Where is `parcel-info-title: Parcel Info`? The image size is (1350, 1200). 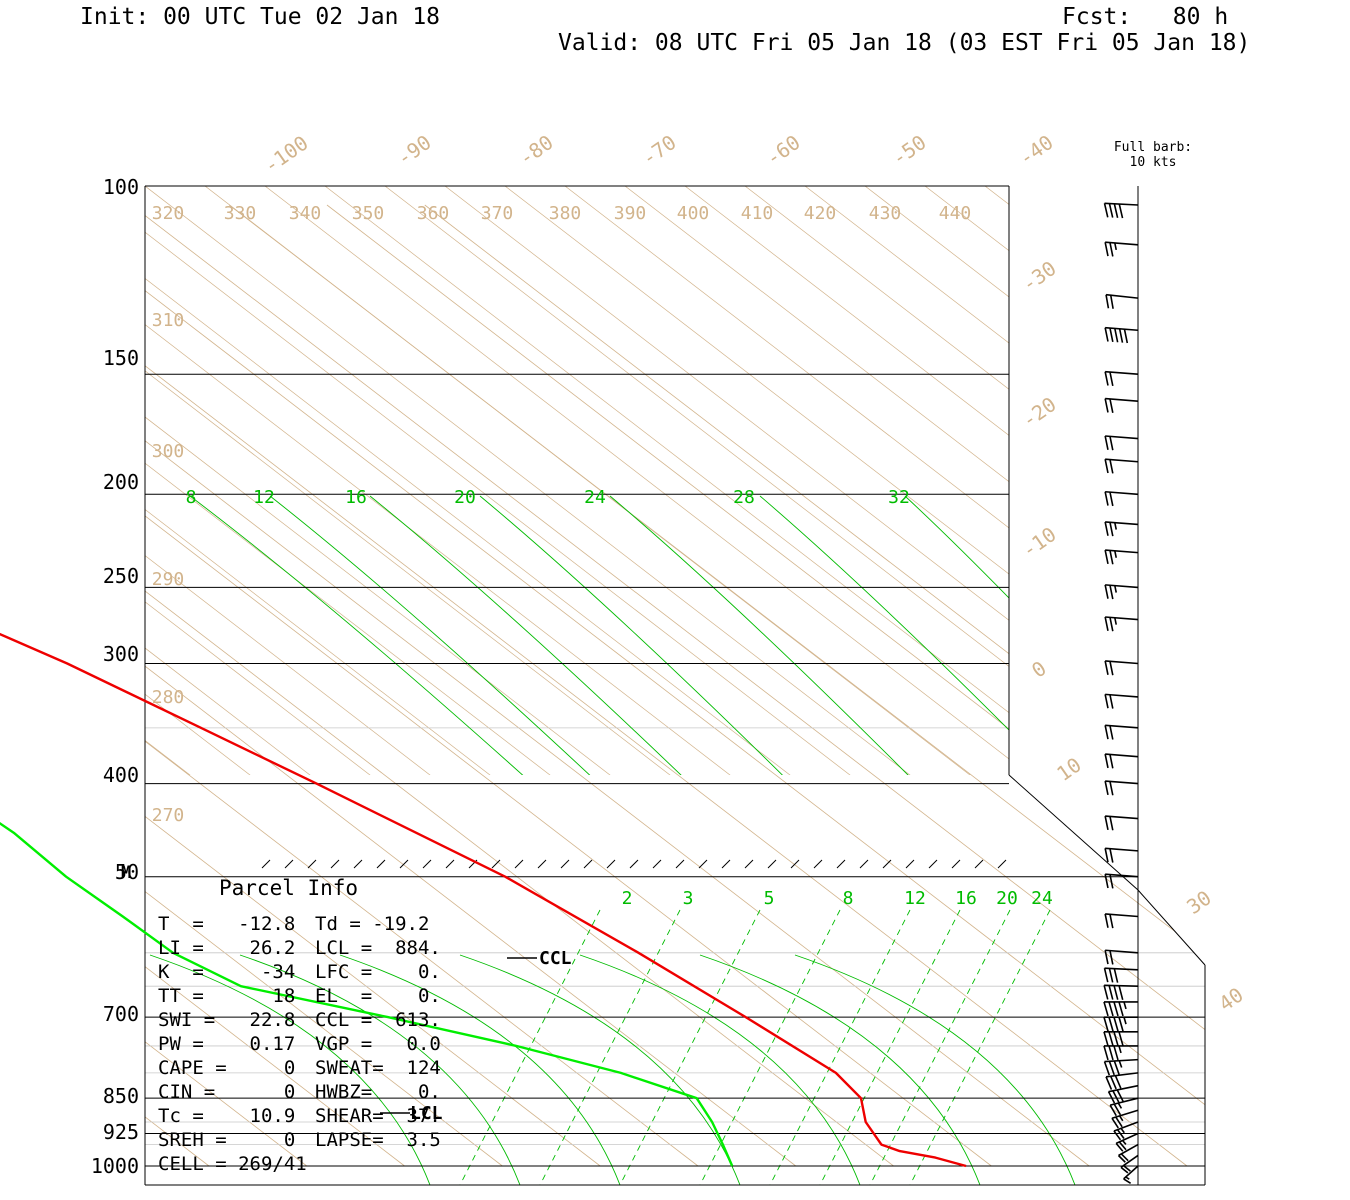 parcel-info-title: Parcel Info is located at coordinates (288, 888).